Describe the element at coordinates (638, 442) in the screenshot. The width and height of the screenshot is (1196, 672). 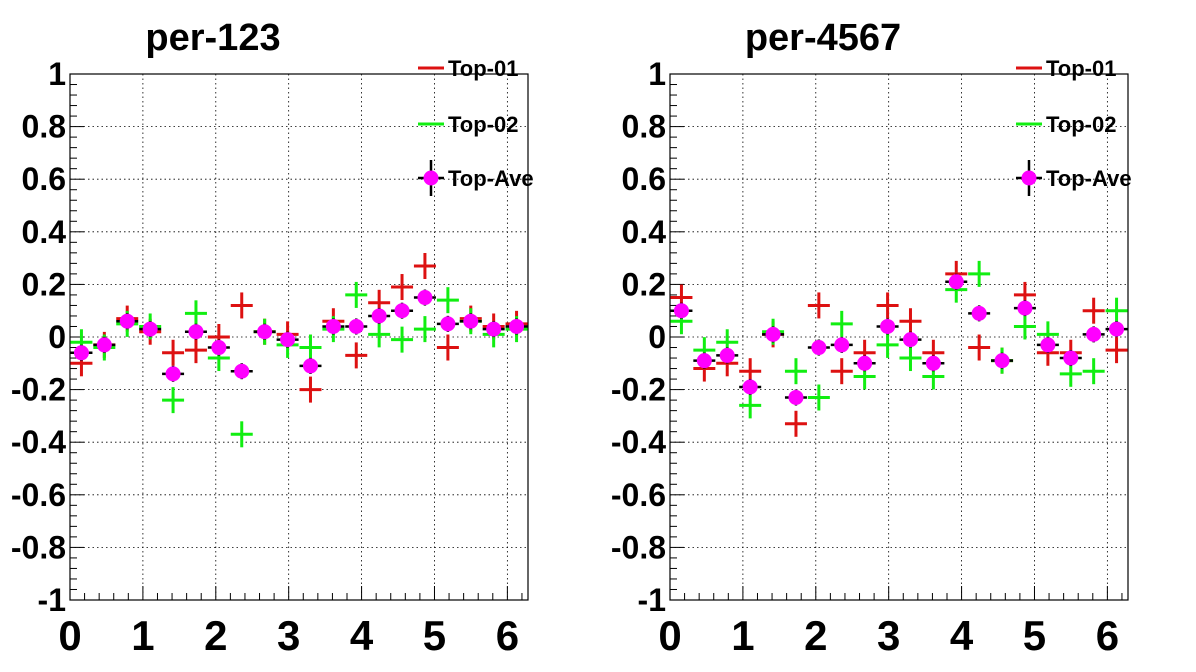
I see `y-tick-label: -0.4` at that location.